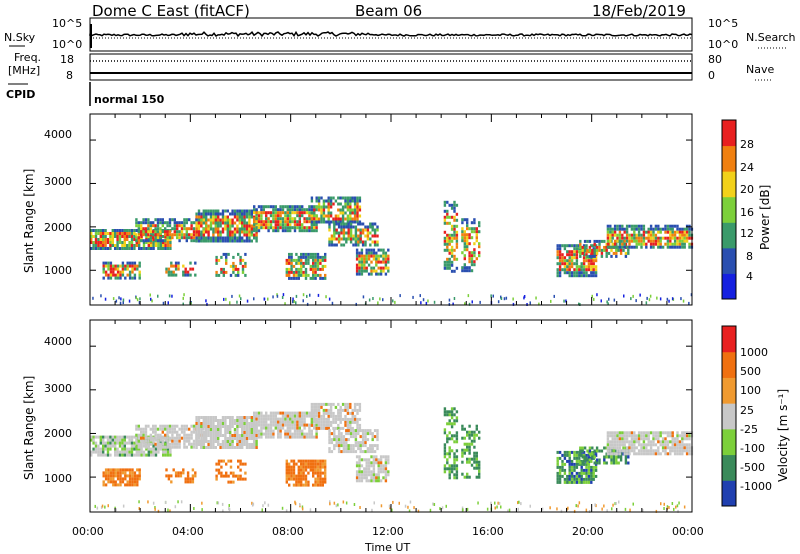 The image size is (800, 554). What do you see at coordinates (750, 371) in the screenshot?
I see `velocity-cbar-tick-1: 500` at bounding box center [750, 371].